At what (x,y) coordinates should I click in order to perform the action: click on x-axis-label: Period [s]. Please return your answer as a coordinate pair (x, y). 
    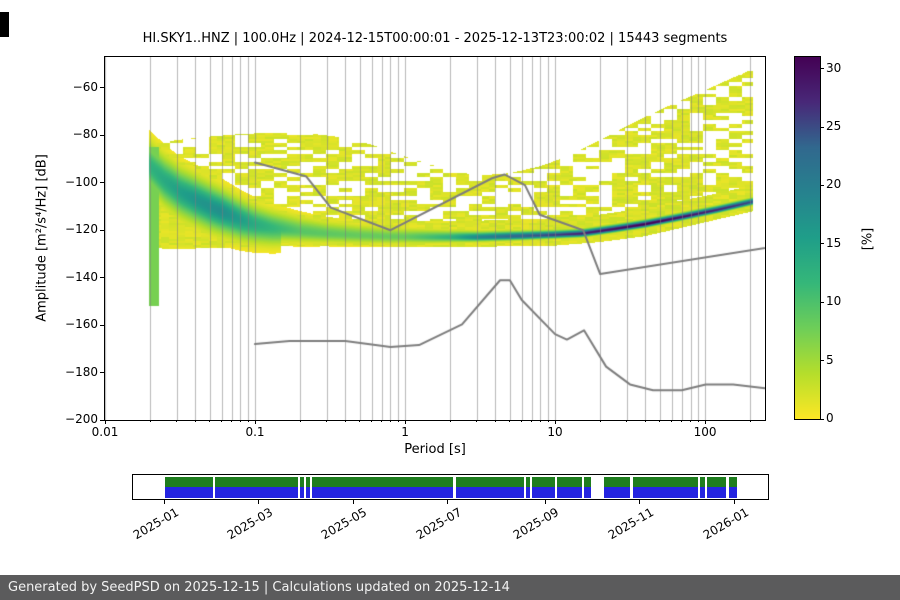
    Looking at the image, I should click on (435, 449).